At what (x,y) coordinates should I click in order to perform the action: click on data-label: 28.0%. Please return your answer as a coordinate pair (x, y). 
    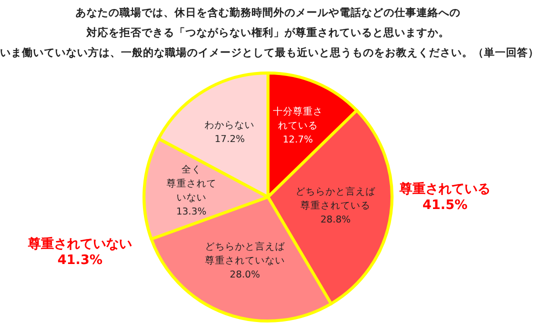
    Looking at the image, I should click on (244, 275).